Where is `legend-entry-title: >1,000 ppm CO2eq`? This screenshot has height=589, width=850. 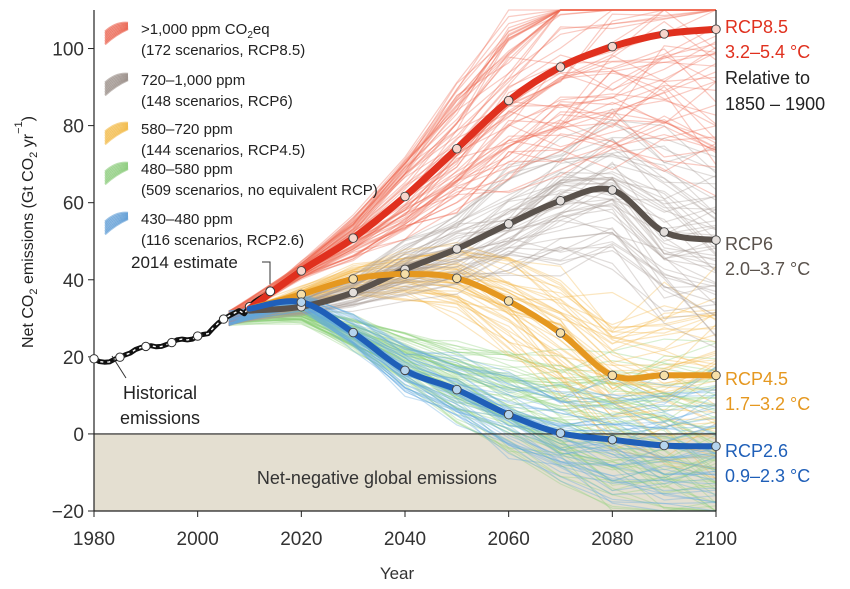 legend-entry-title: >1,000 ppm CO2eq is located at coordinates (205, 31).